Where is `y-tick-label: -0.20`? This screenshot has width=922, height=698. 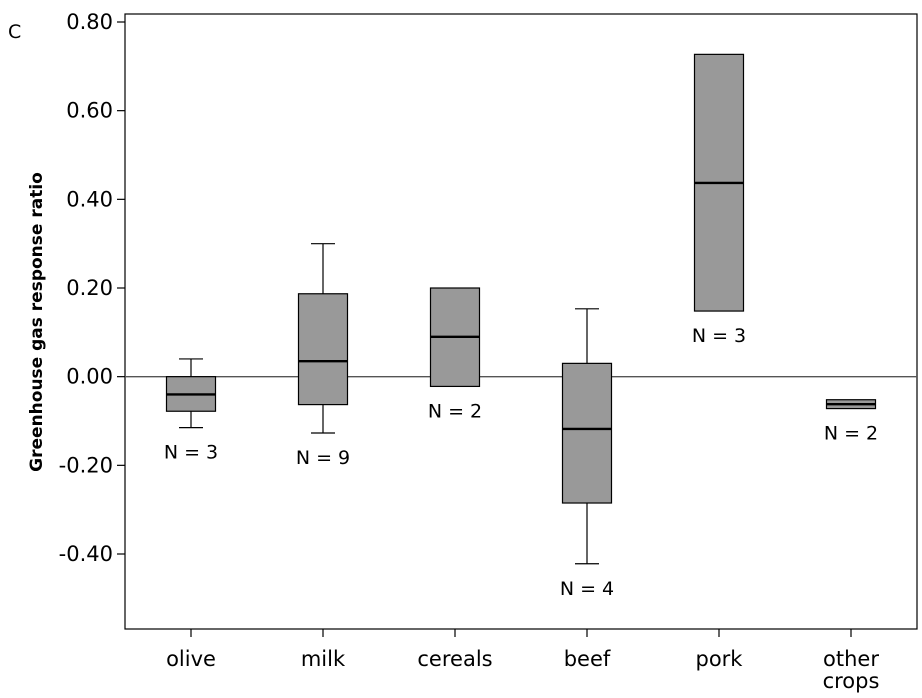 y-tick-label: -0.20 is located at coordinates (86, 465).